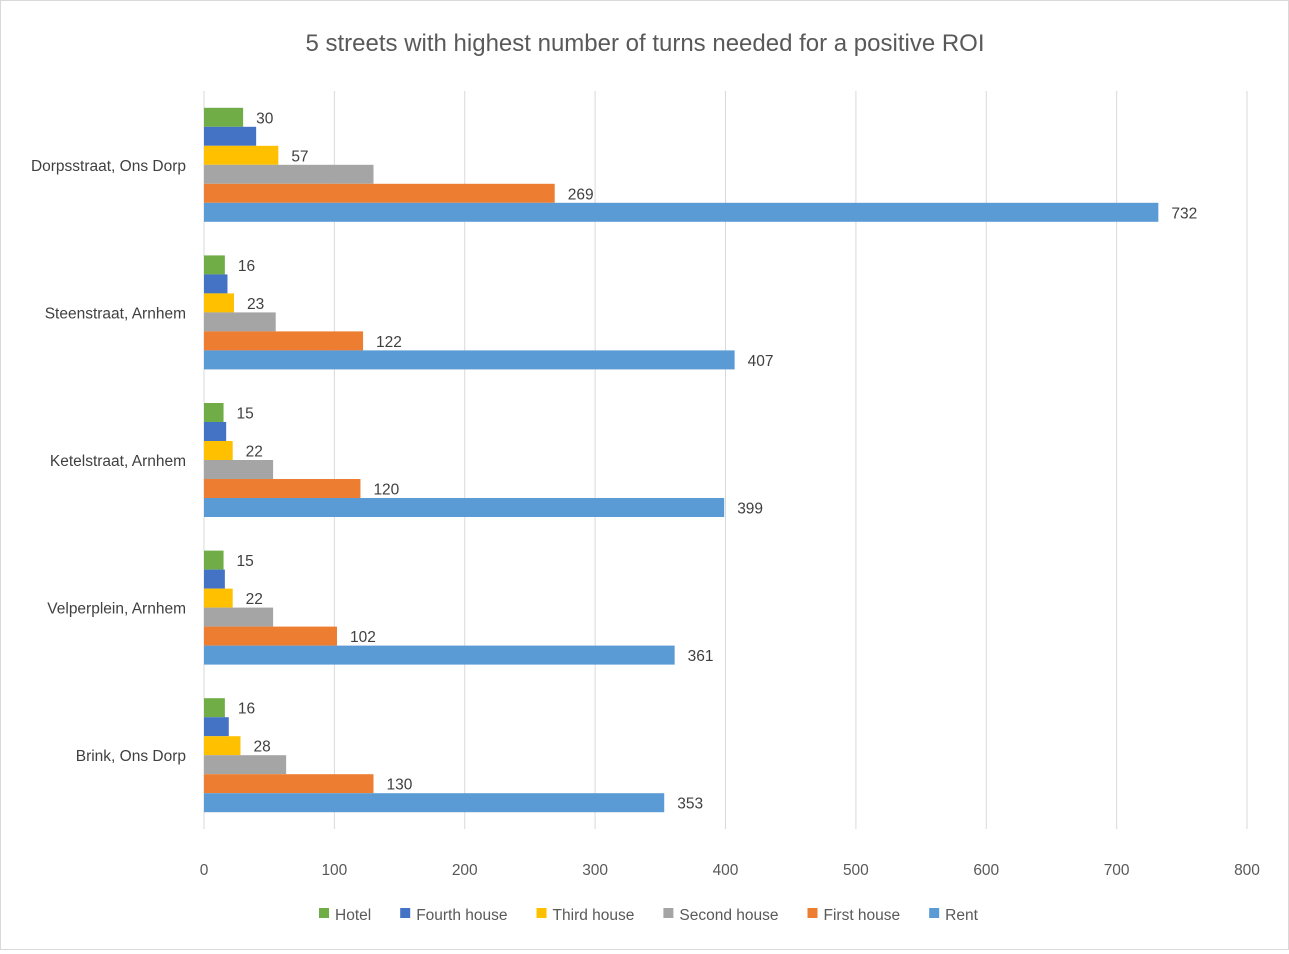  I want to click on legend-item-fourth-house: Fourth house, so click(454, 915).